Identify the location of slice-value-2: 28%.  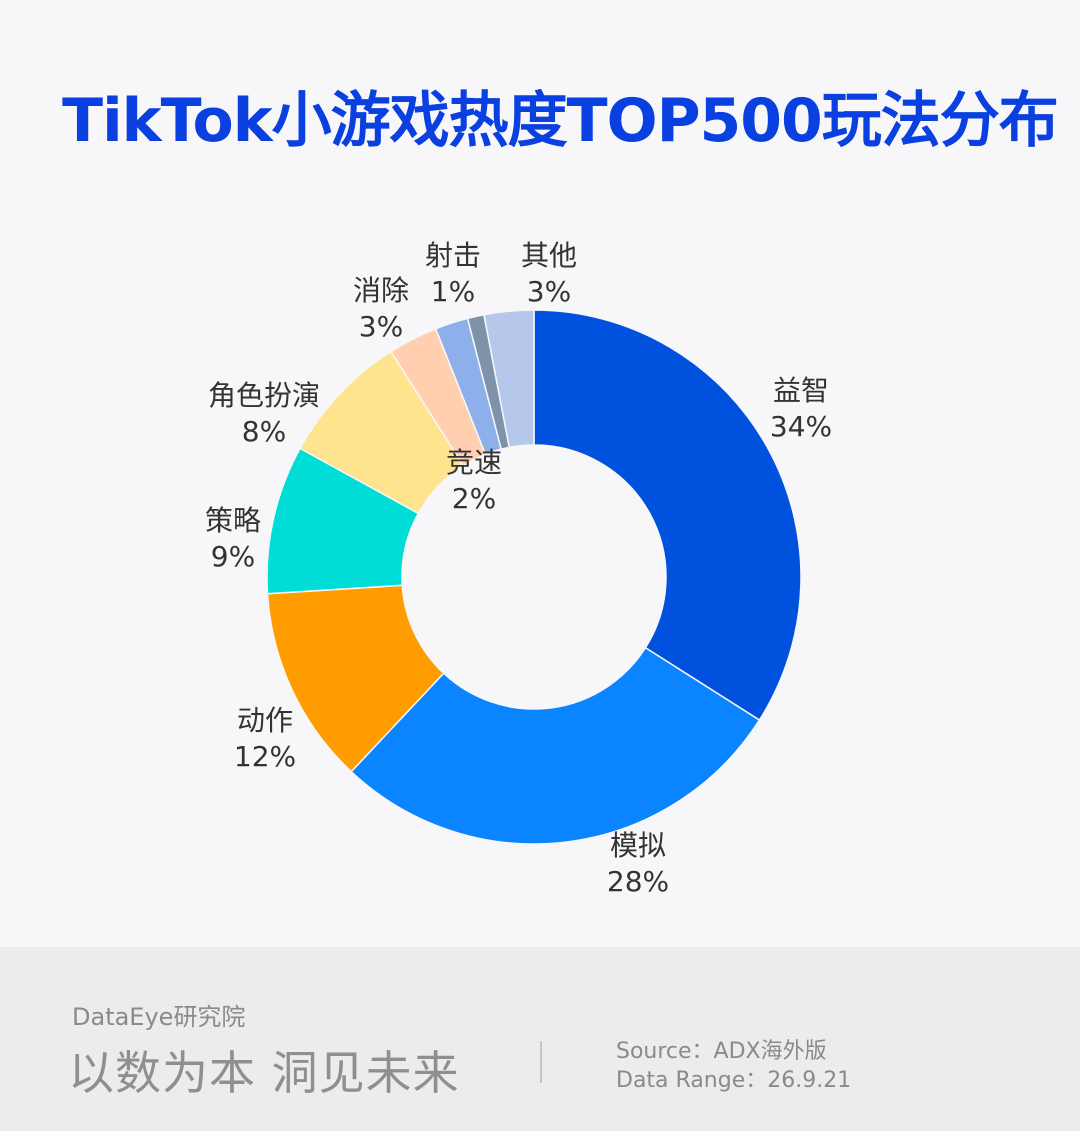
(638, 881).